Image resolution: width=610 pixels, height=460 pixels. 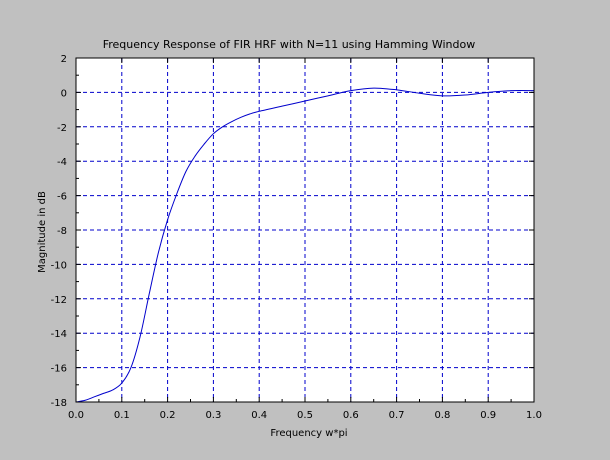 I want to click on y-axis-label: Magnitude in dB, so click(x=42, y=232).